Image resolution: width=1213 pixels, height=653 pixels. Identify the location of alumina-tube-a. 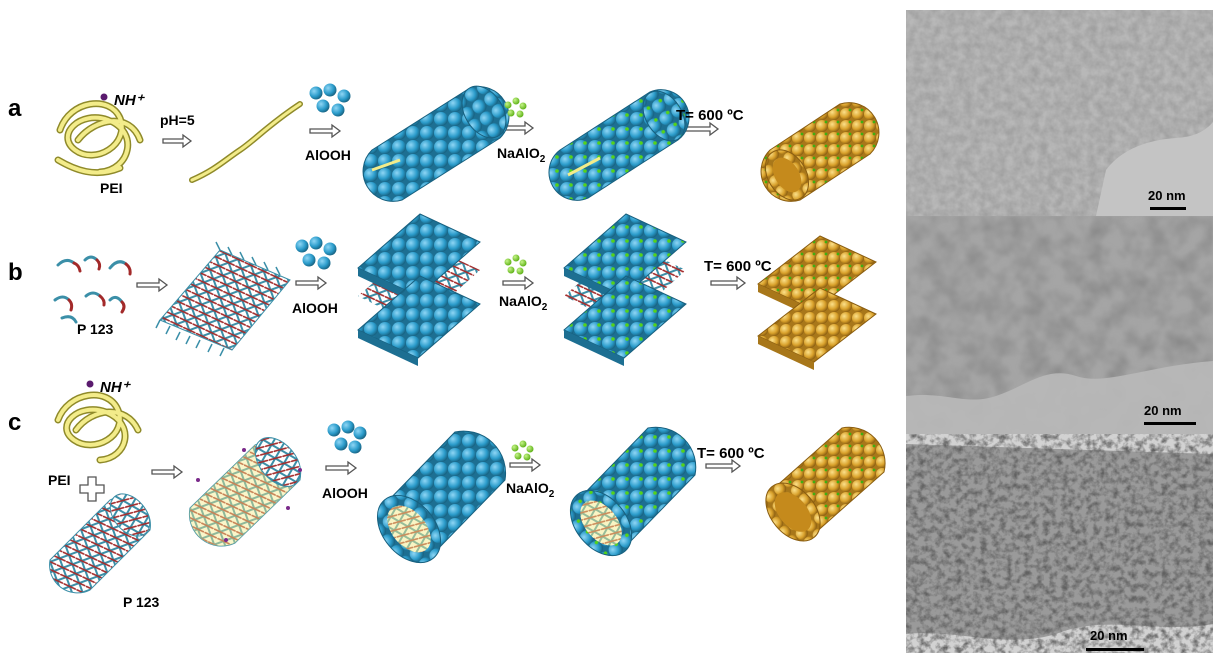
(820, 152).